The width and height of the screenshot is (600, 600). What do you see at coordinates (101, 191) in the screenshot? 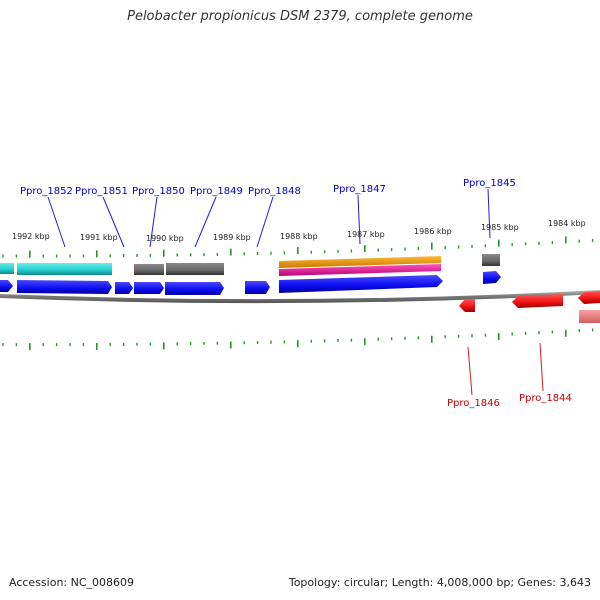
I see `gene-label-ppro-1851: Ppro_1851` at bounding box center [101, 191].